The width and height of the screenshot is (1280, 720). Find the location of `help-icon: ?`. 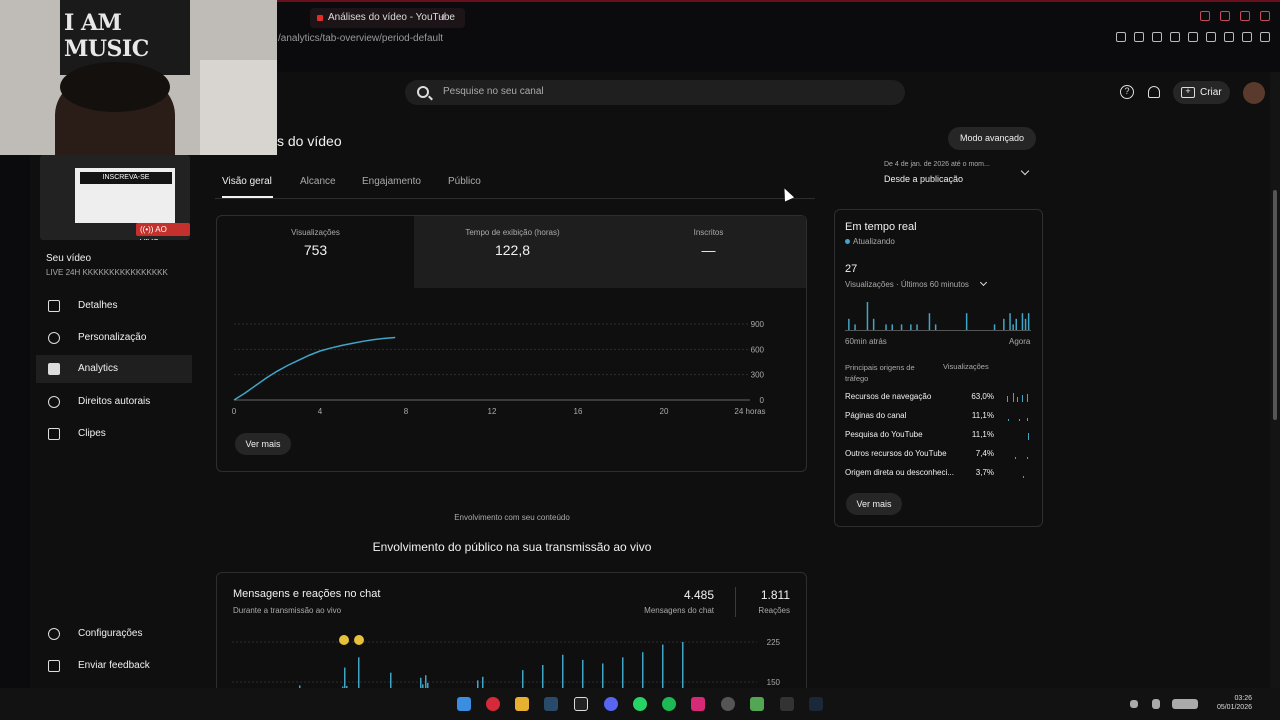

help-icon: ? is located at coordinates (1127, 92).